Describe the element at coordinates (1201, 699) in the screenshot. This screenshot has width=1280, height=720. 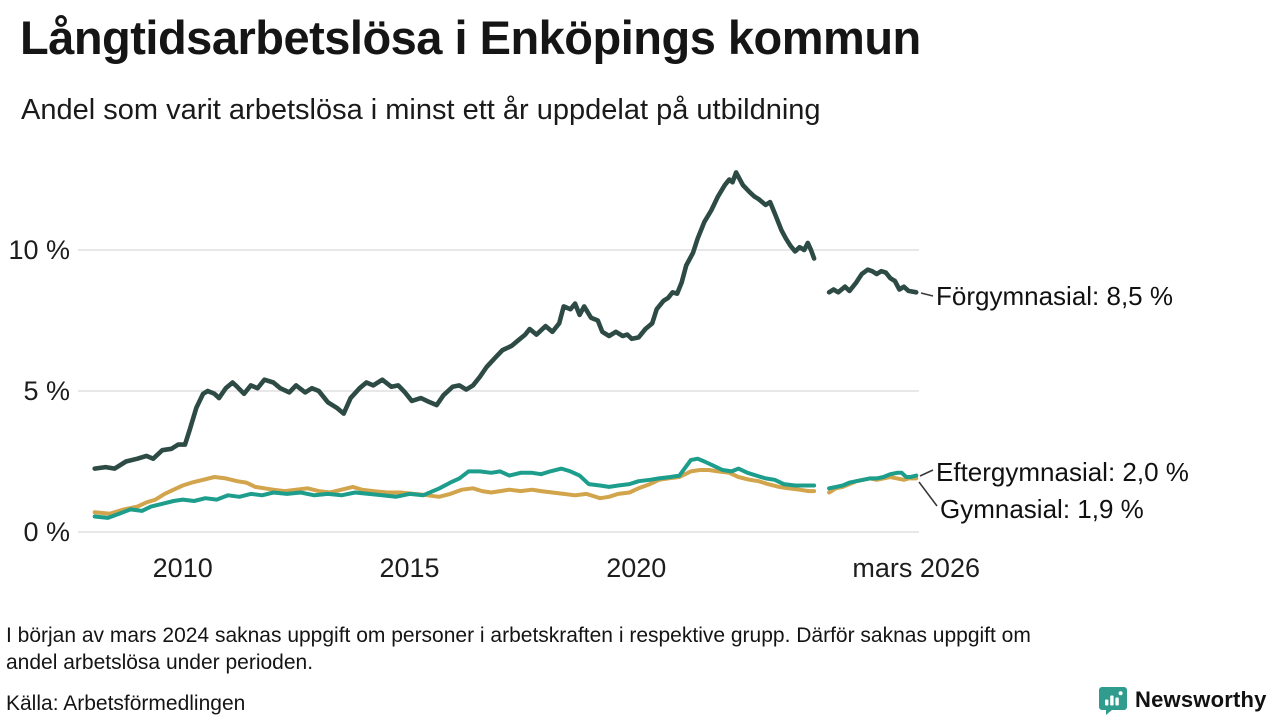
I see `newsworthy-wordmark: Newsworthy` at that location.